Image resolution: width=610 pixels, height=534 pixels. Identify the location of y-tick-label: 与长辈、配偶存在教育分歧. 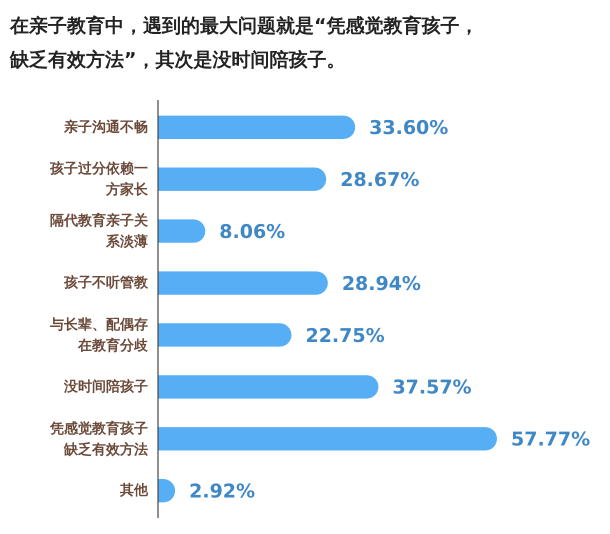
(99, 335).